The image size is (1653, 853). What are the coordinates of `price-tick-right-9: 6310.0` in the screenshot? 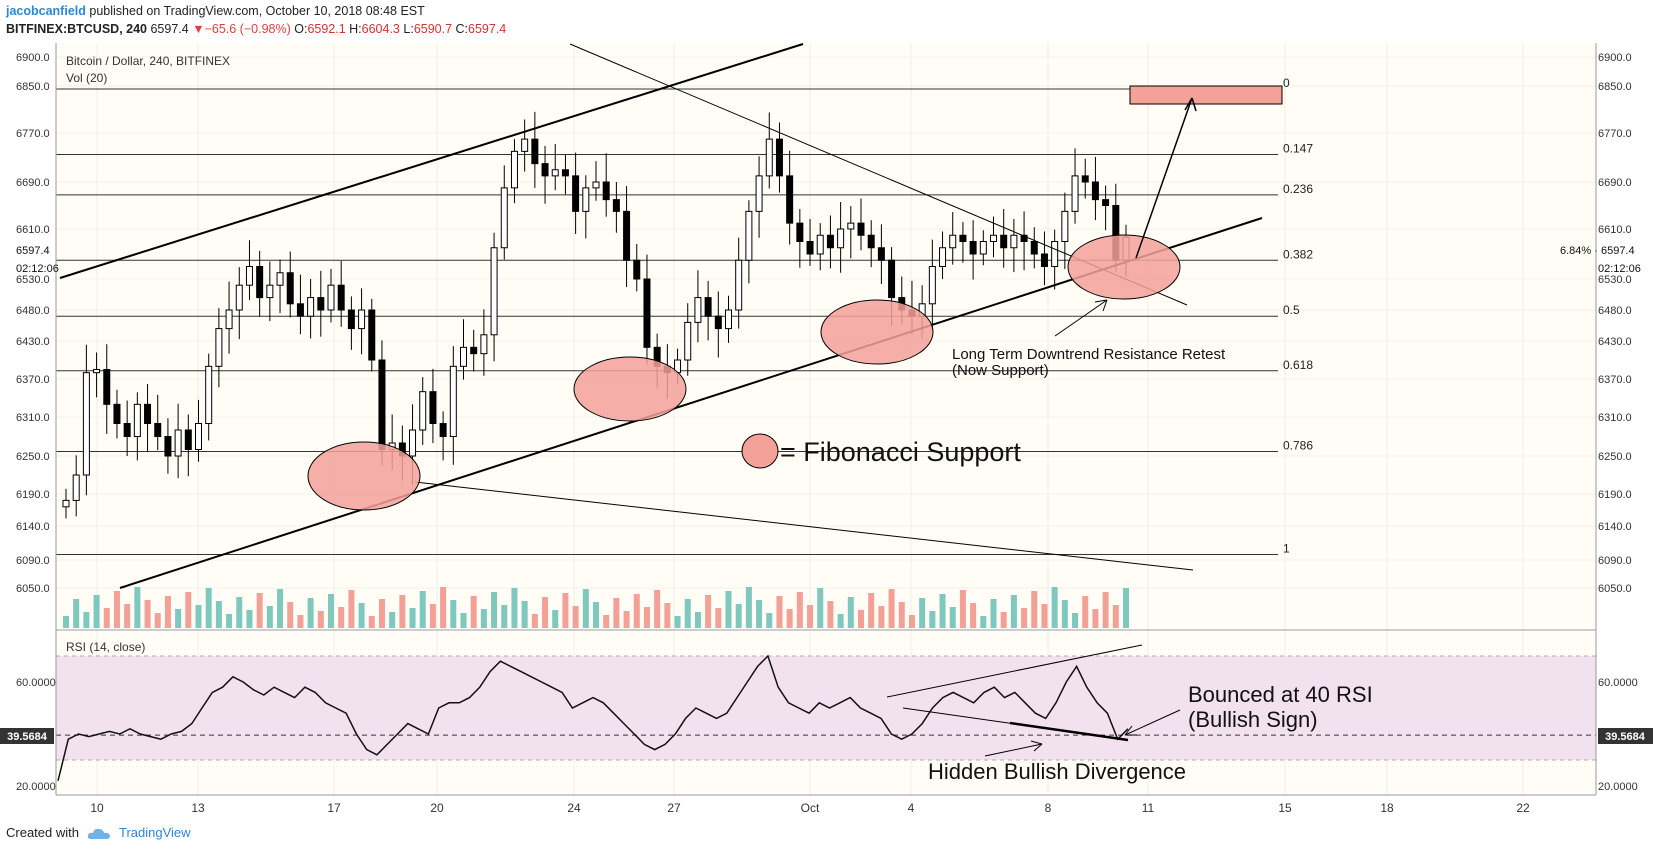 It's located at (1615, 418).